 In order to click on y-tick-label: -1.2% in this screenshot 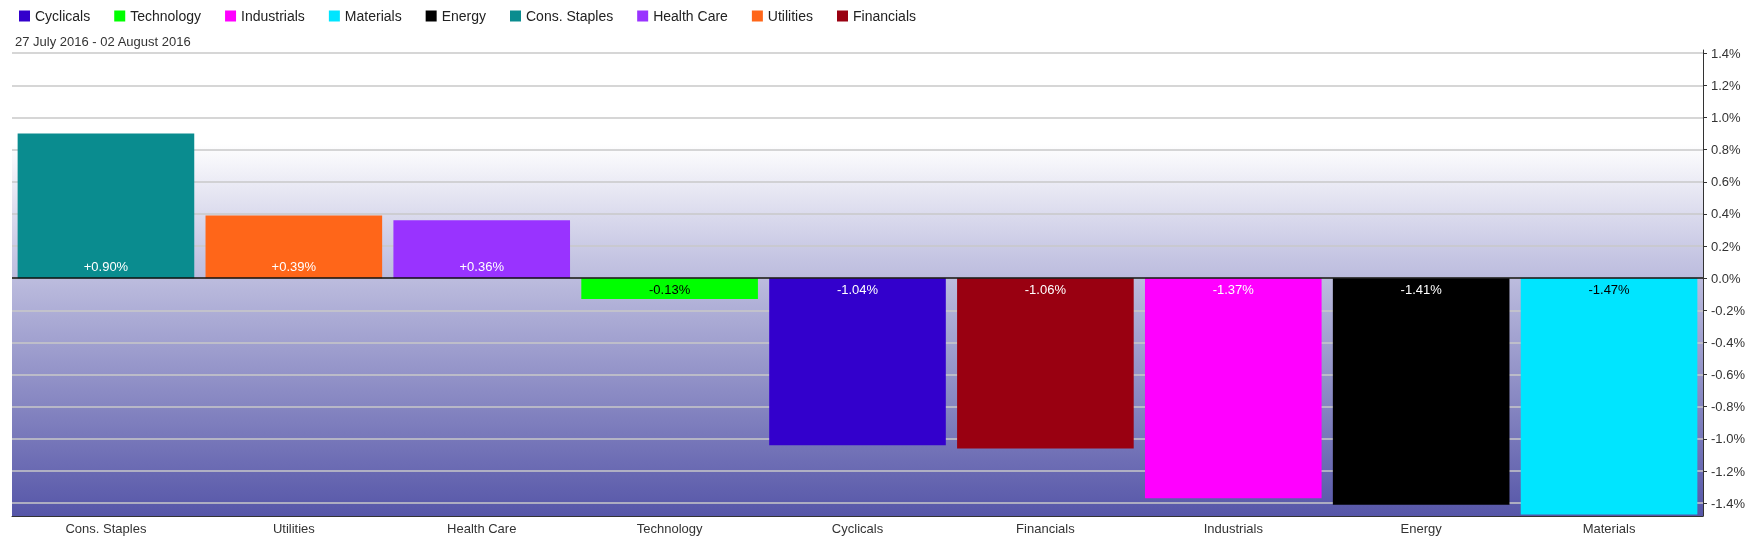, I will do `click(1728, 471)`.